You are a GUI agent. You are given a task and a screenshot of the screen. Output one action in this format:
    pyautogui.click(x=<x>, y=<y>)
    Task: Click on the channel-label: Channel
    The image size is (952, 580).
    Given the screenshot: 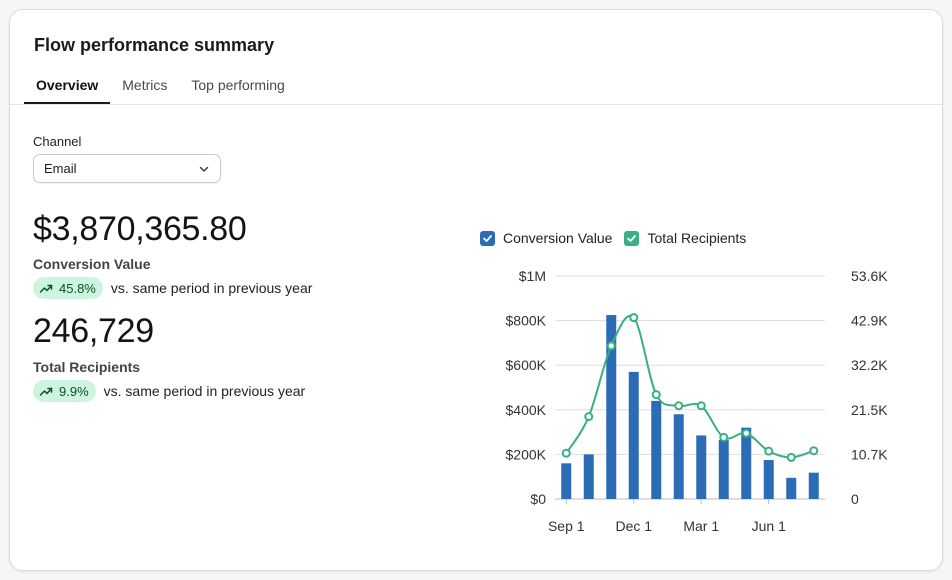 What is the action you would take?
    pyautogui.click(x=57, y=141)
    